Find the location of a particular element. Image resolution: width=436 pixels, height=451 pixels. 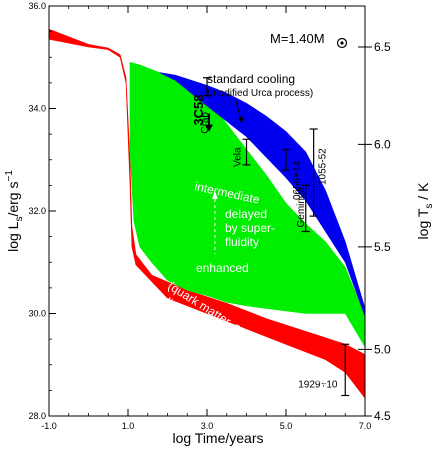

standard-pointer is located at coordinates (238, 110).